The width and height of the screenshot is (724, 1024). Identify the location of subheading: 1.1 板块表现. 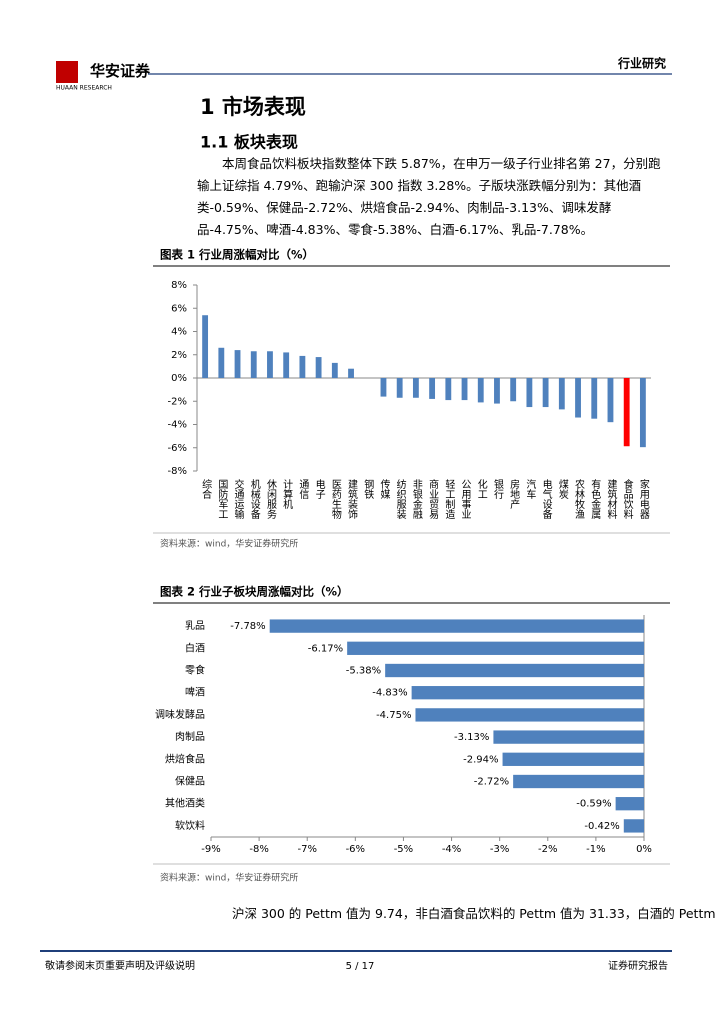
(249, 142).